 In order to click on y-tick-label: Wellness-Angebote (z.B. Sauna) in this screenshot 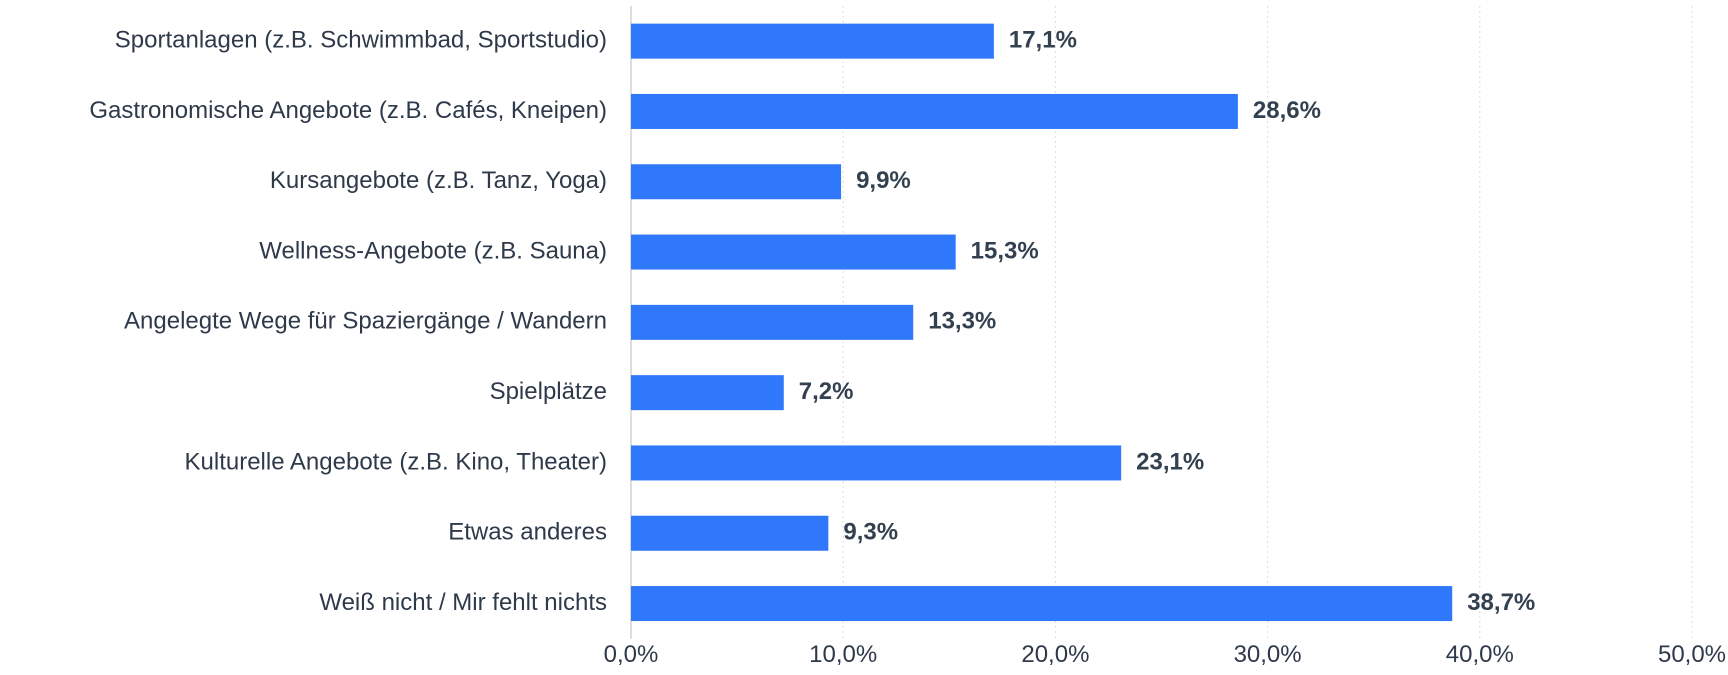, I will do `click(433, 250)`.